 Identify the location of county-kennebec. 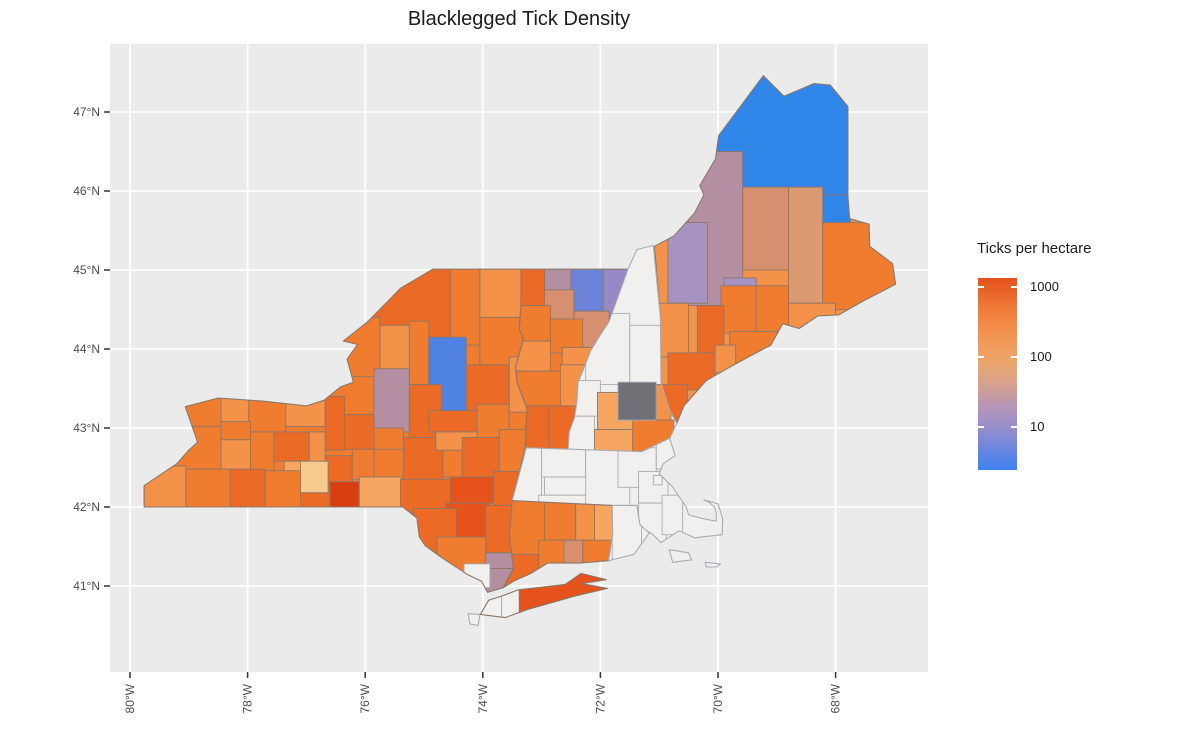
(738, 309).